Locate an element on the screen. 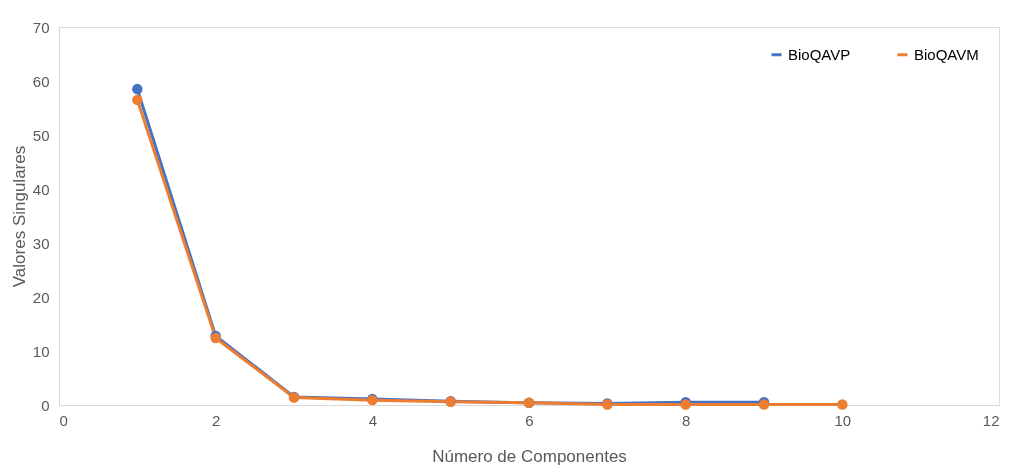 The image size is (1019, 474). x-tick-label: 10 is located at coordinates (843, 420).